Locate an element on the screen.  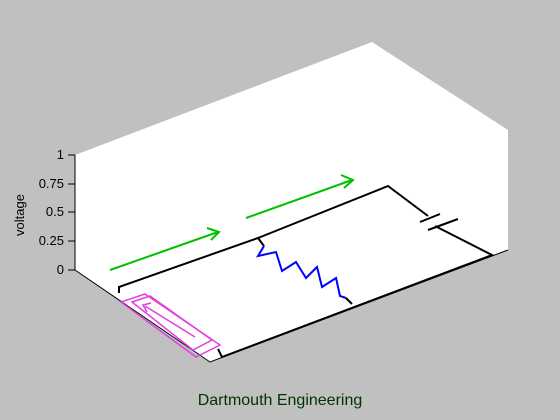
voltage-source is located at coordinates (170, 325).